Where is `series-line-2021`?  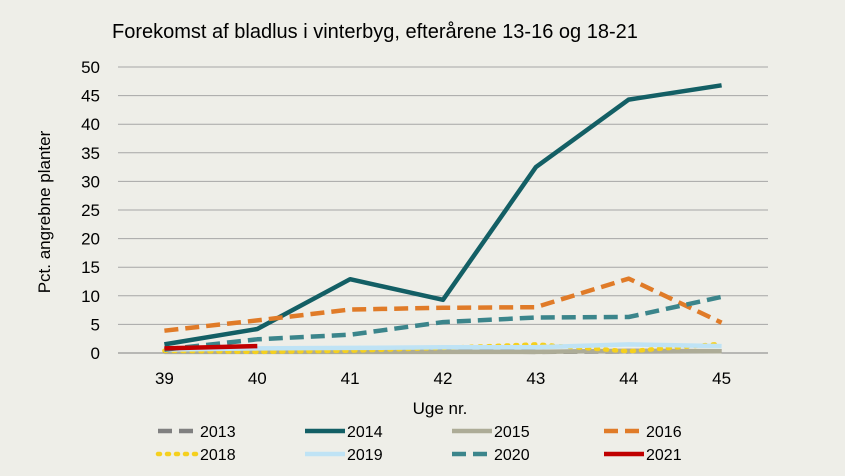 series-line-2021 is located at coordinates (211, 347).